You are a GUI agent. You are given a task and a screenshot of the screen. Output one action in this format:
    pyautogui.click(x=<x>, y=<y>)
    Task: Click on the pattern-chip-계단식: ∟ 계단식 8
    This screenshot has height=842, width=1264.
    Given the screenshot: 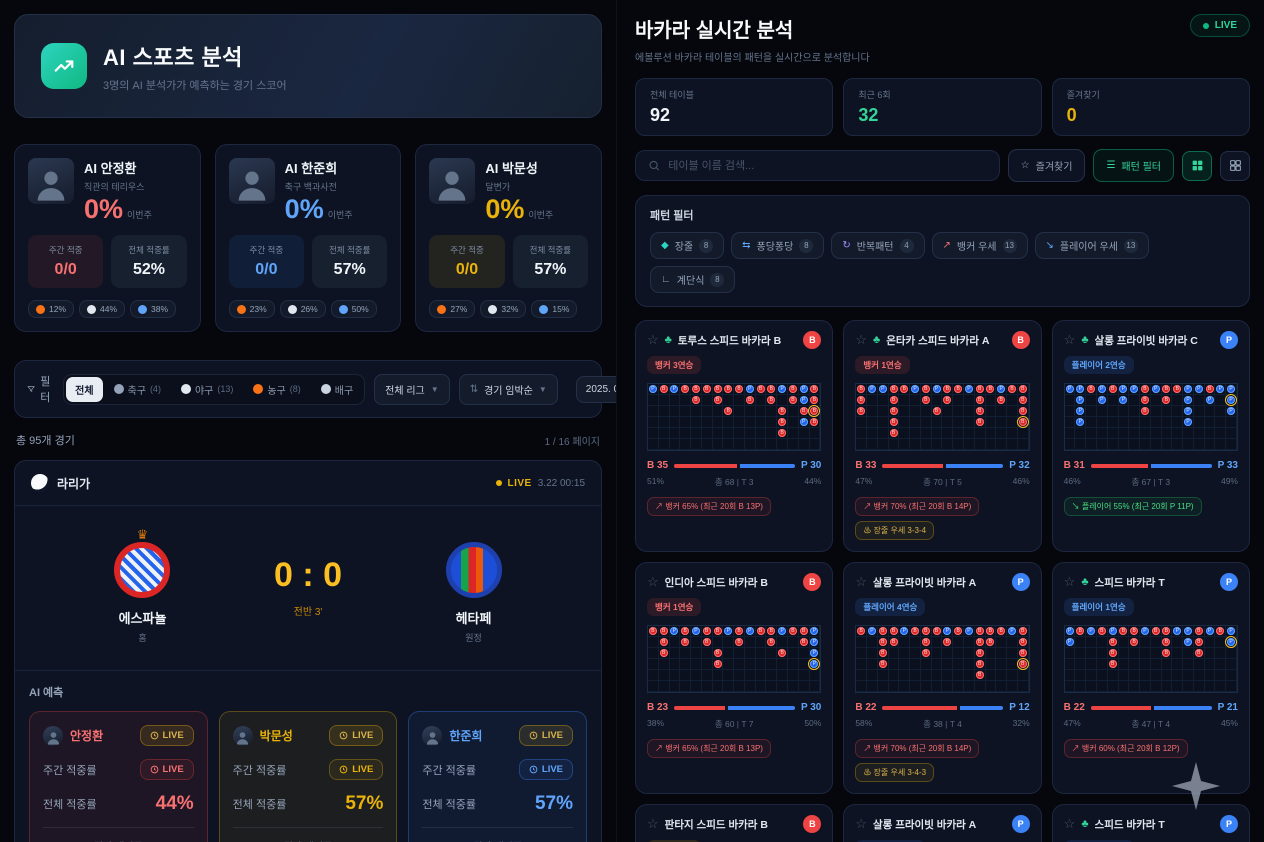 What is the action you would take?
    pyautogui.click(x=693, y=279)
    